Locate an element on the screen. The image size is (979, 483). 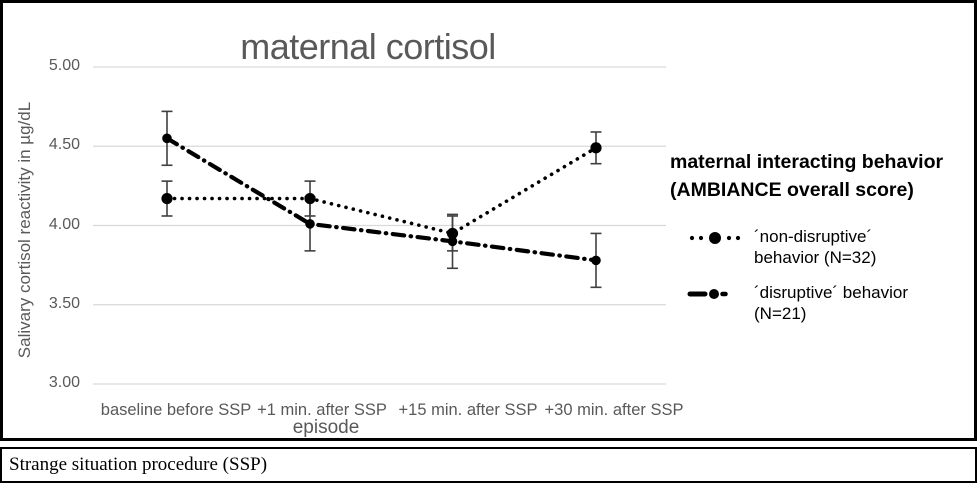
x-category-label: baseline before SSP is located at coordinates (176, 410).